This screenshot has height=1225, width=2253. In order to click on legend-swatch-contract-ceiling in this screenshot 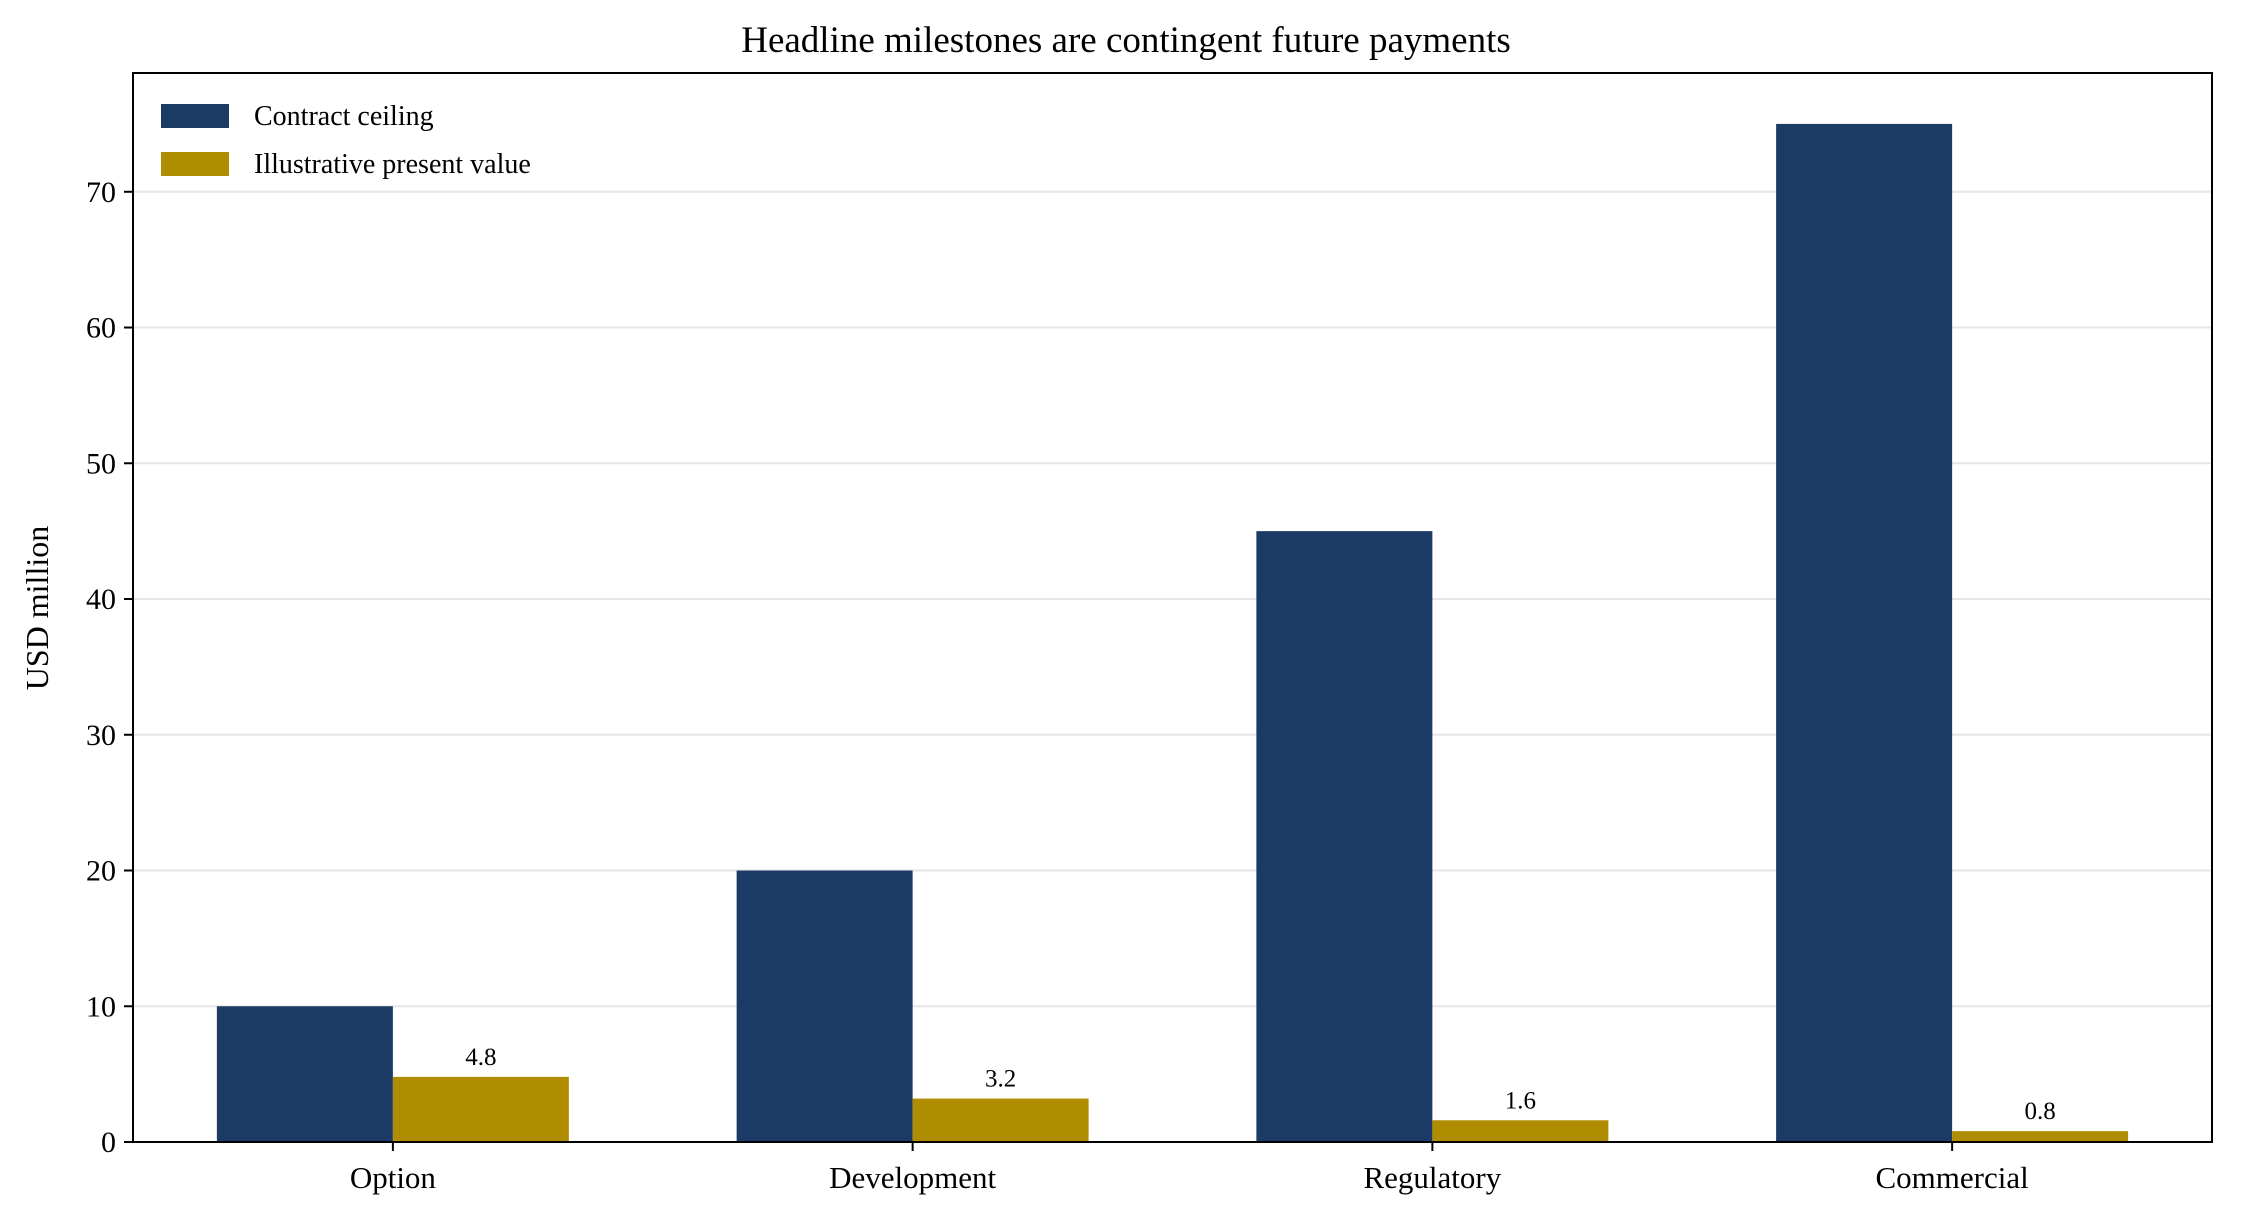, I will do `click(195, 116)`.